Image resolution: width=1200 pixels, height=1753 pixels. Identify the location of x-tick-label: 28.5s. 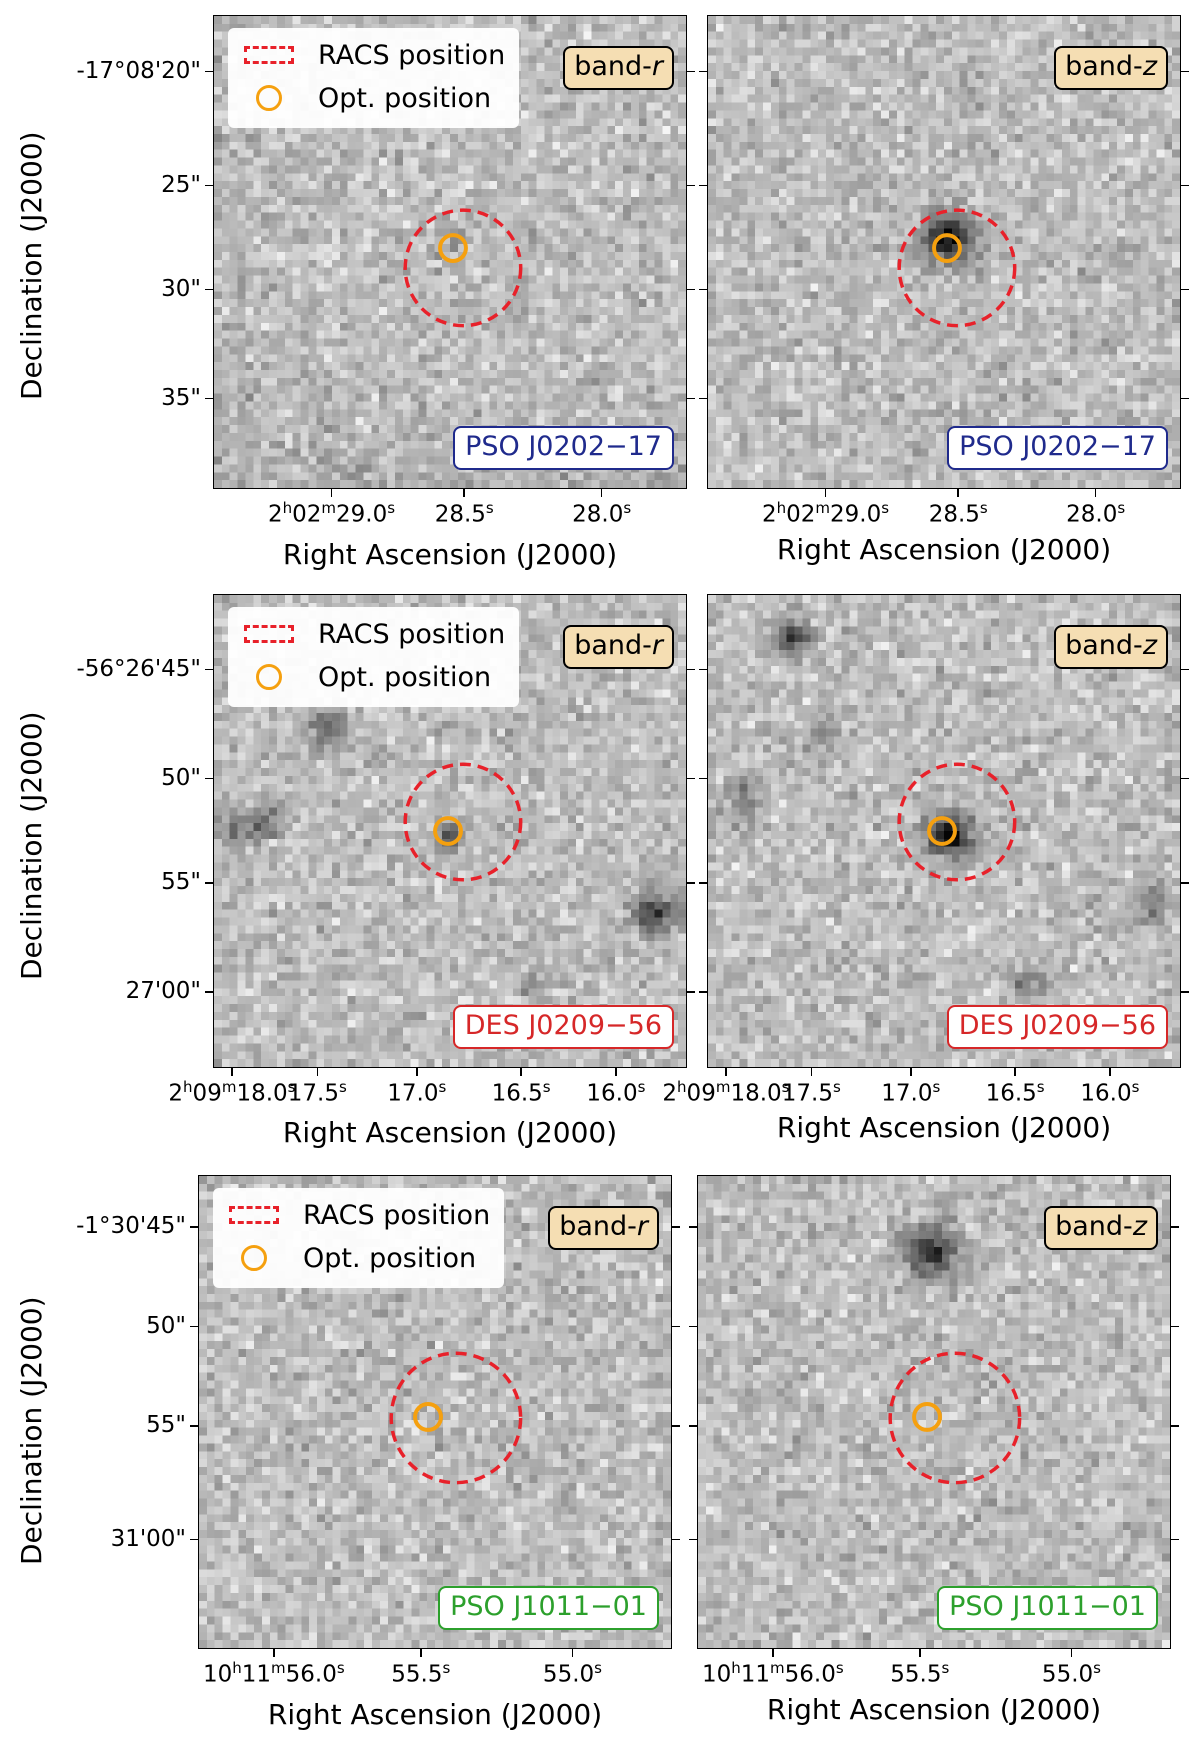
(464, 513).